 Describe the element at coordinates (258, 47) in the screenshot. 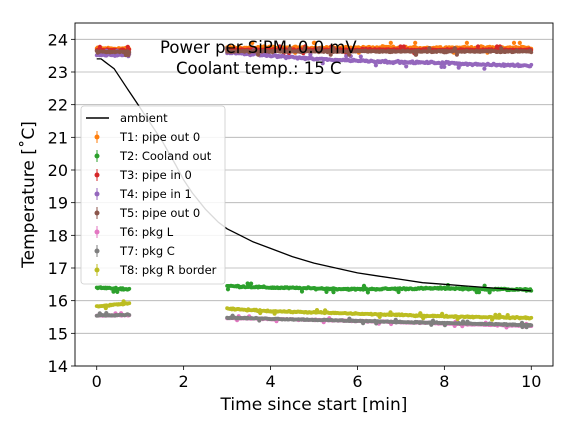

I see `annotation-power: Power per SiPM: 0.0 mV` at that location.